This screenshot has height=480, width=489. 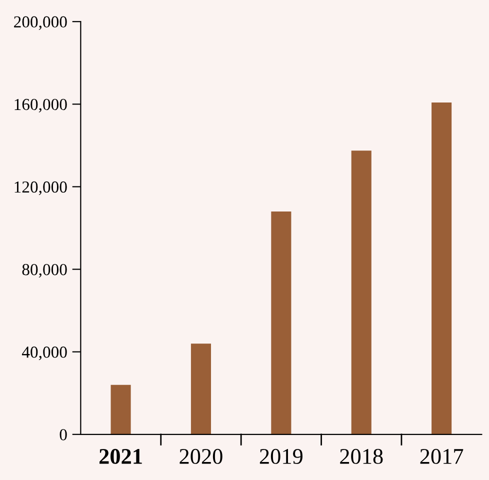 I want to click on x-tick-label: 2019, so click(x=281, y=456).